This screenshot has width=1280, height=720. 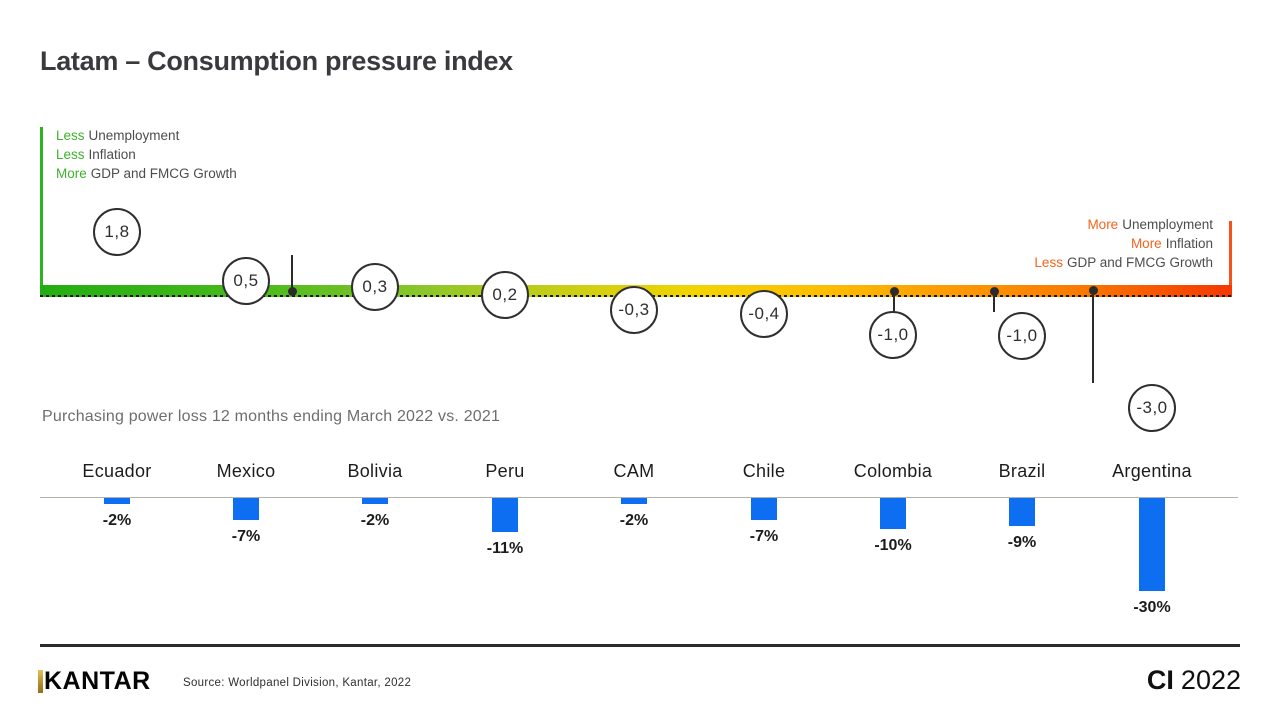 I want to click on index-circle-mexico: 0,5, so click(x=246, y=281).